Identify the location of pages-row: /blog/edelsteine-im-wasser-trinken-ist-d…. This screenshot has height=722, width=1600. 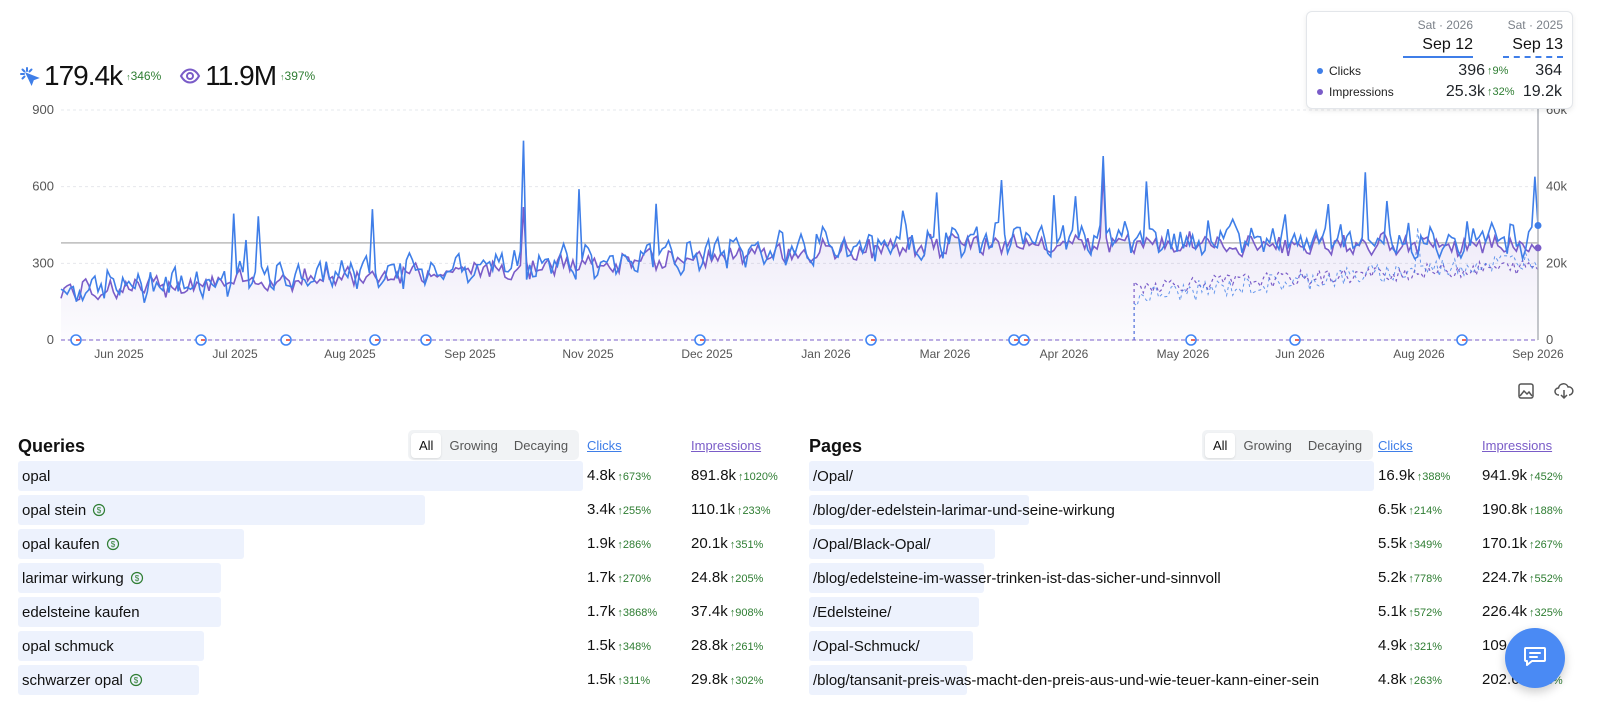
(1091, 578).